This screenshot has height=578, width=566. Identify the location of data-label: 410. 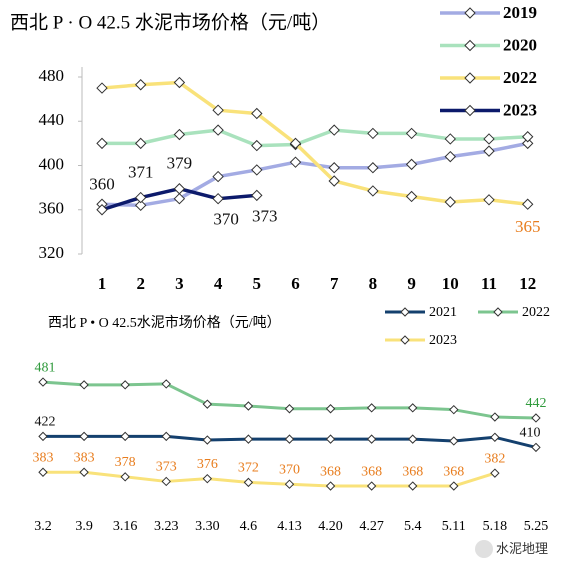
(529, 433).